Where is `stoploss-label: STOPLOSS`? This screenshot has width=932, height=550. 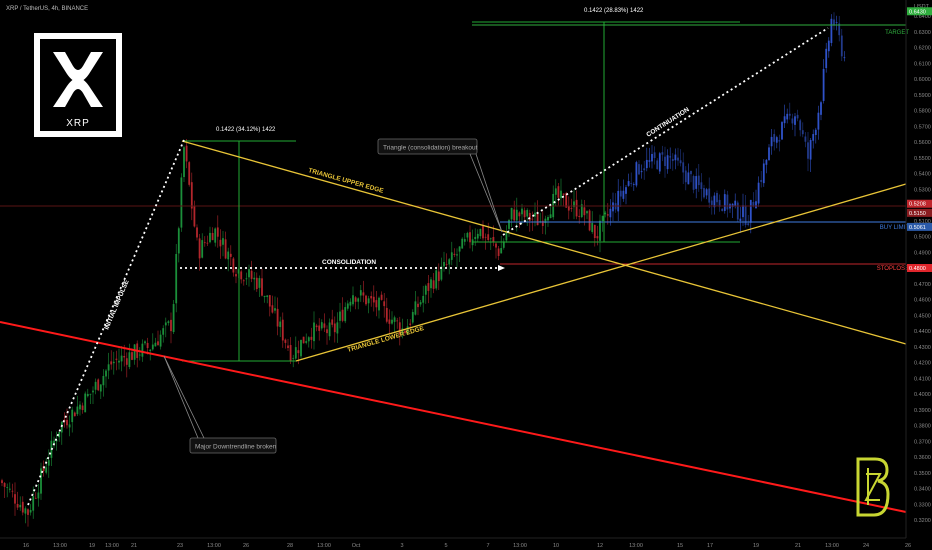 stoploss-label: STOPLOSS is located at coordinates (893, 269).